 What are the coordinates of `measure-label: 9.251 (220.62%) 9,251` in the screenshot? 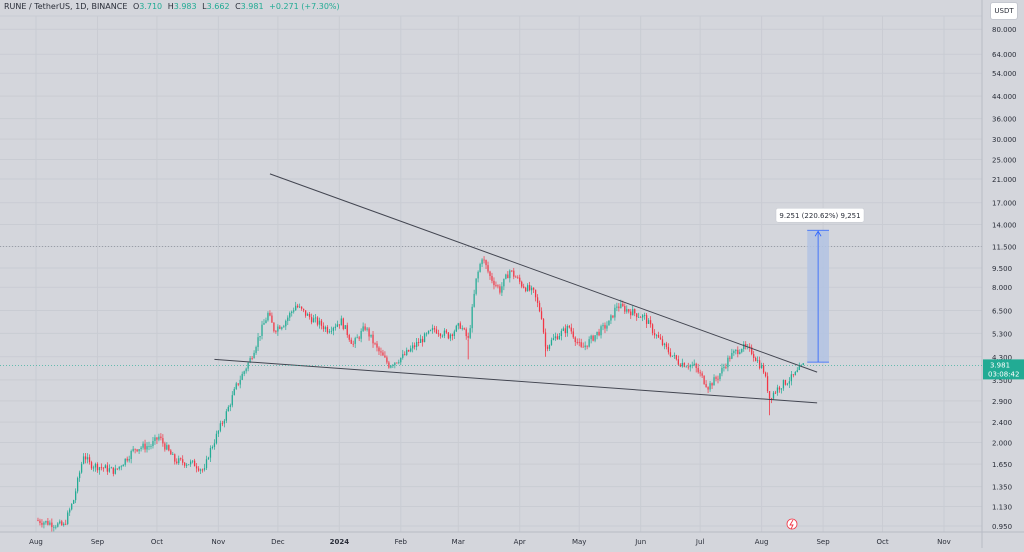 It's located at (819, 216).